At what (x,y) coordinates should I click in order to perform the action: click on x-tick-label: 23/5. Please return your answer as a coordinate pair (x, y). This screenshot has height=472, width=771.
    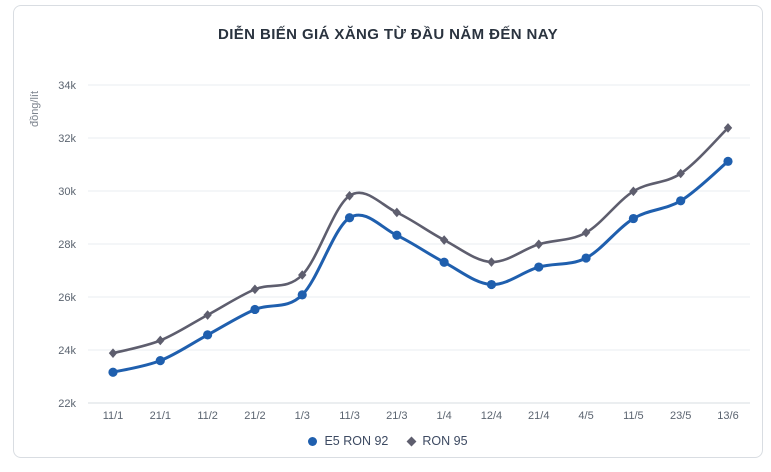
    Looking at the image, I should click on (680, 416).